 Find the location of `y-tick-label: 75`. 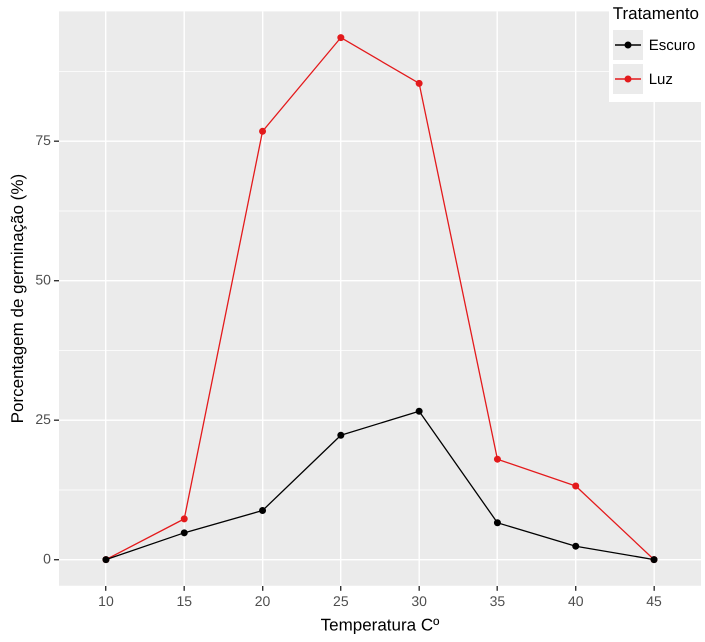

y-tick-label: 75 is located at coordinates (43, 140).